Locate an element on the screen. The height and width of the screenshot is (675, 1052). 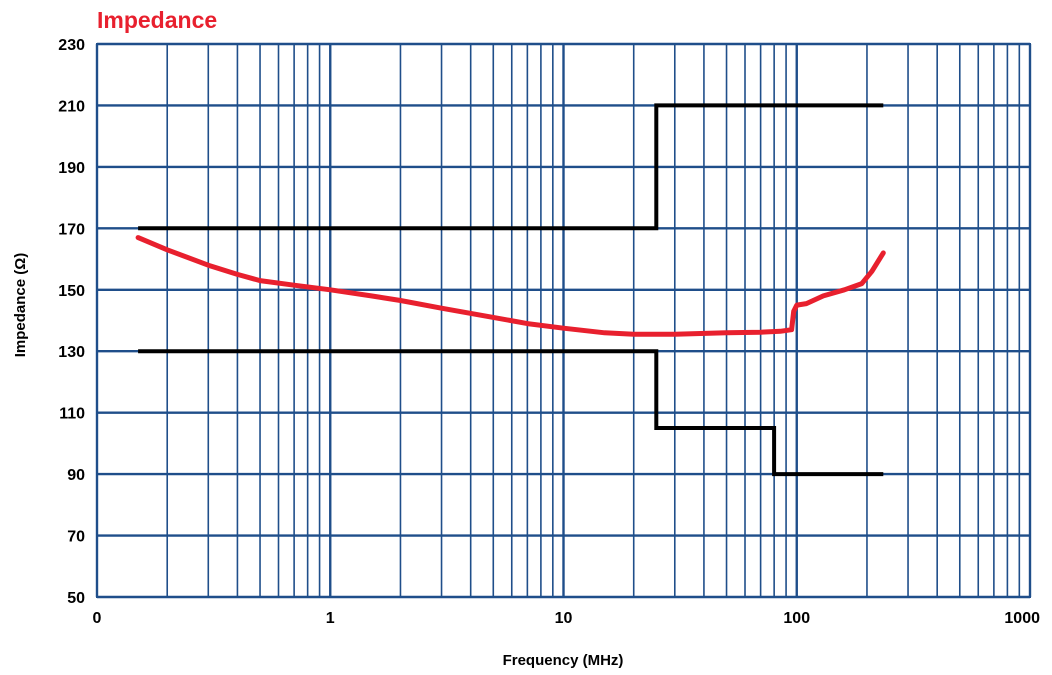
lower-limit-series-line is located at coordinates (511, 413).